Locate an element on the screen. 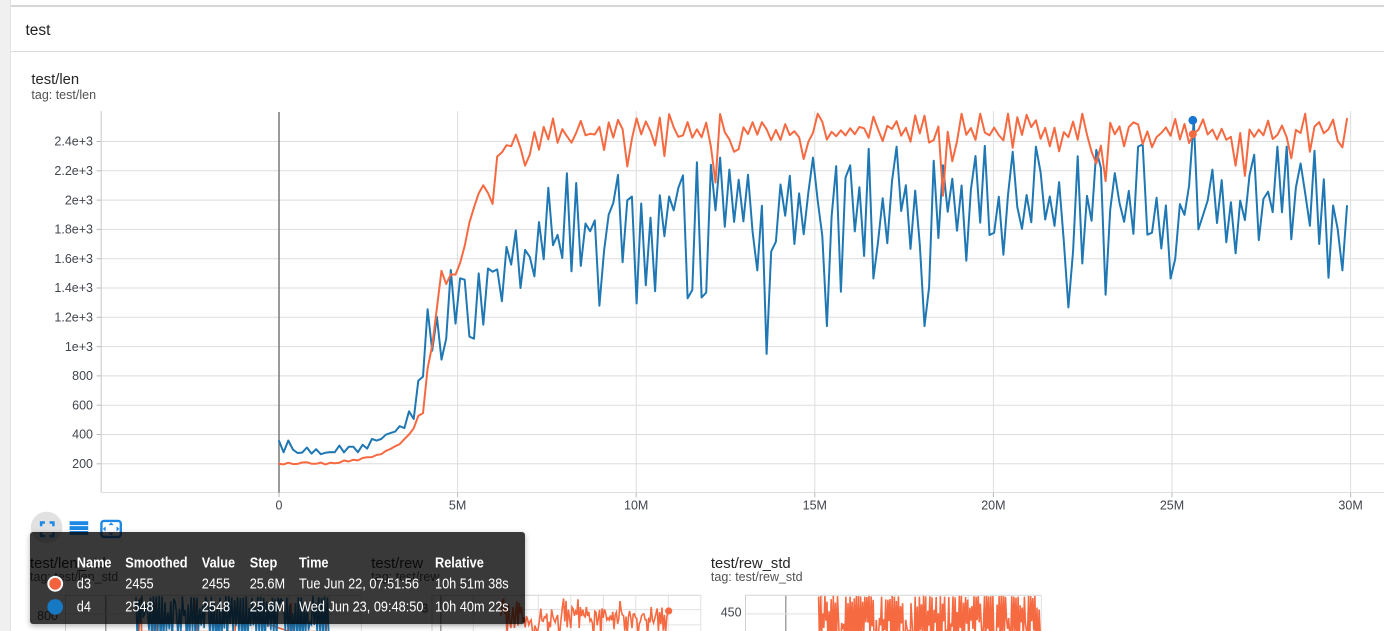 This screenshot has width=1384, height=631. svg-text: 2e+3 is located at coordinates (79, 200).